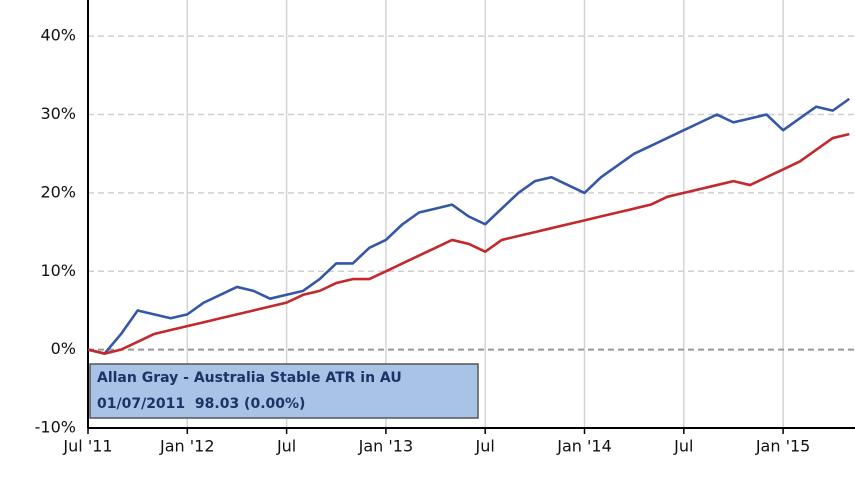 The height and width of the screenshot is (484, 855). Describe the element at coordinates (584, 446) in the screenshot. I see `x-tick-label: Jan '14` at that location.